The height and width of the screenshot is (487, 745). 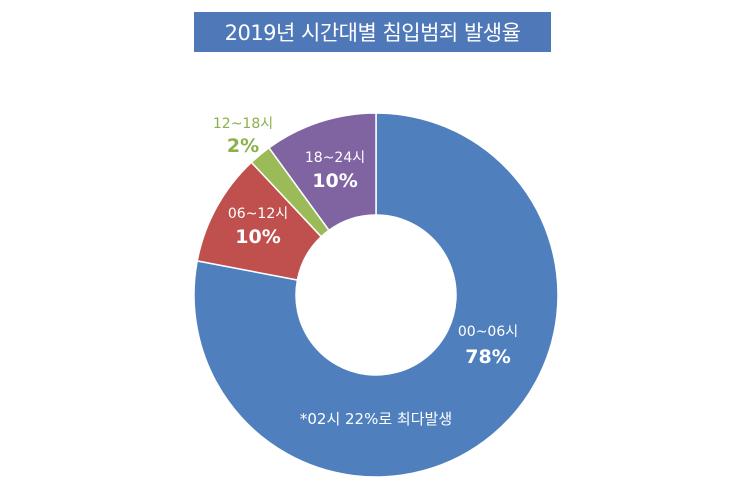 What do you see at coordinates (334, 181) in the screenshot?
I see `slice-label-18-24-pct: 10%` at bounding box center [334, 181].